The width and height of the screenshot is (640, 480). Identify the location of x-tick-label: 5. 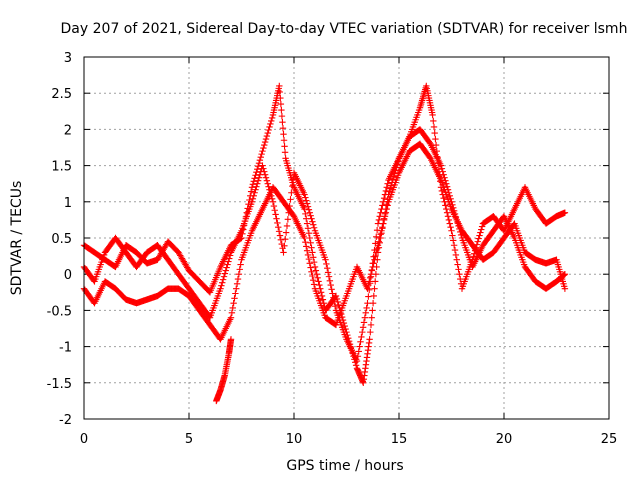
(189, 439).